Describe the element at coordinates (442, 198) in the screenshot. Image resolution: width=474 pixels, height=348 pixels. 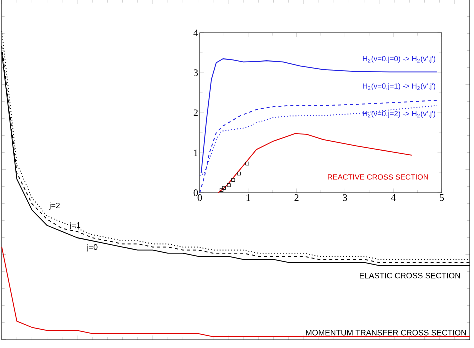
I see `x-tick-label: 5` at that location.